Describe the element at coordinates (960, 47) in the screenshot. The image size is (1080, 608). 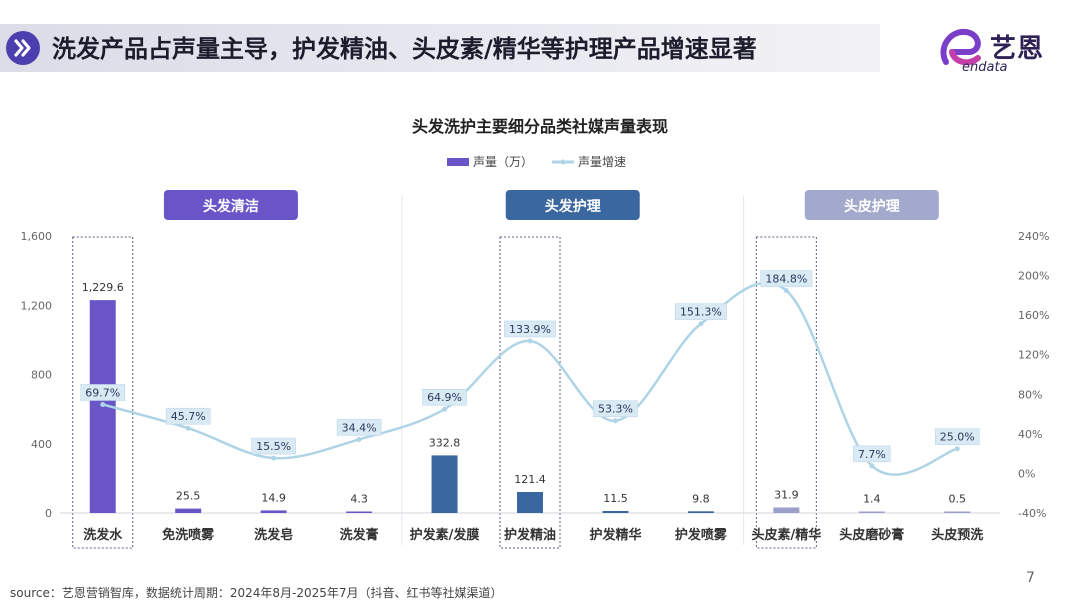
I see `endata-e-logo-icon` at that location.